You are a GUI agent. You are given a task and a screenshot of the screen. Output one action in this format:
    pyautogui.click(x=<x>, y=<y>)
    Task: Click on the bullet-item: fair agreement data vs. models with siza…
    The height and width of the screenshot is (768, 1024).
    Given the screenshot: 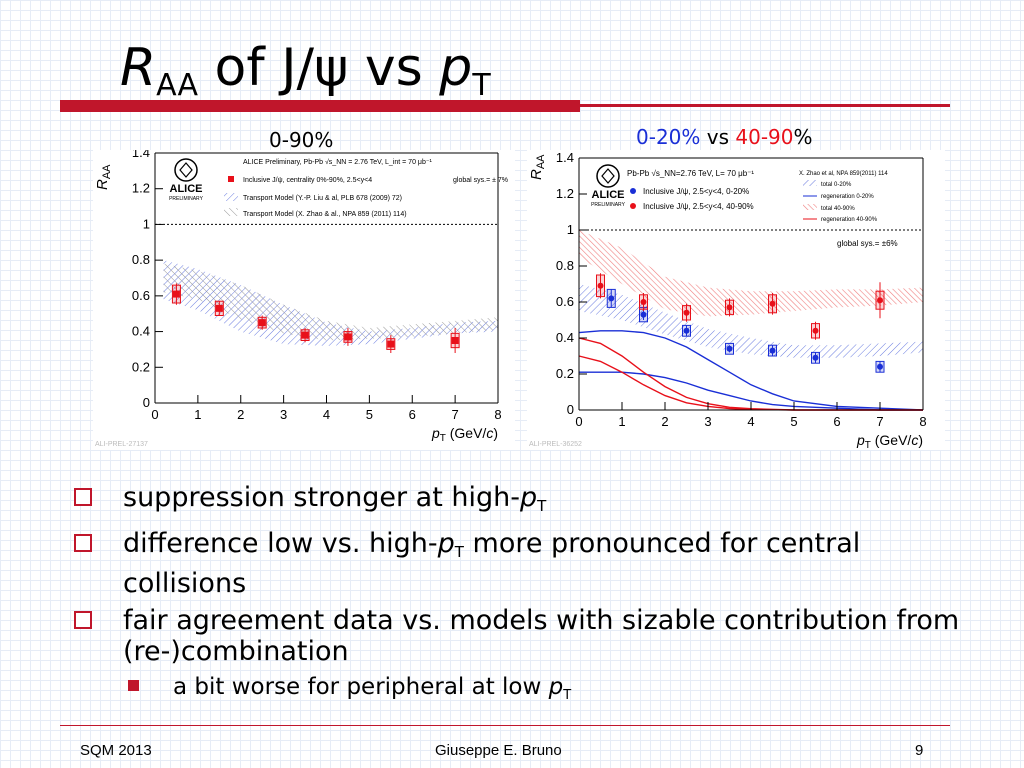 What is the action you would take?
    pyautogui.click(x=520, y=636)
    